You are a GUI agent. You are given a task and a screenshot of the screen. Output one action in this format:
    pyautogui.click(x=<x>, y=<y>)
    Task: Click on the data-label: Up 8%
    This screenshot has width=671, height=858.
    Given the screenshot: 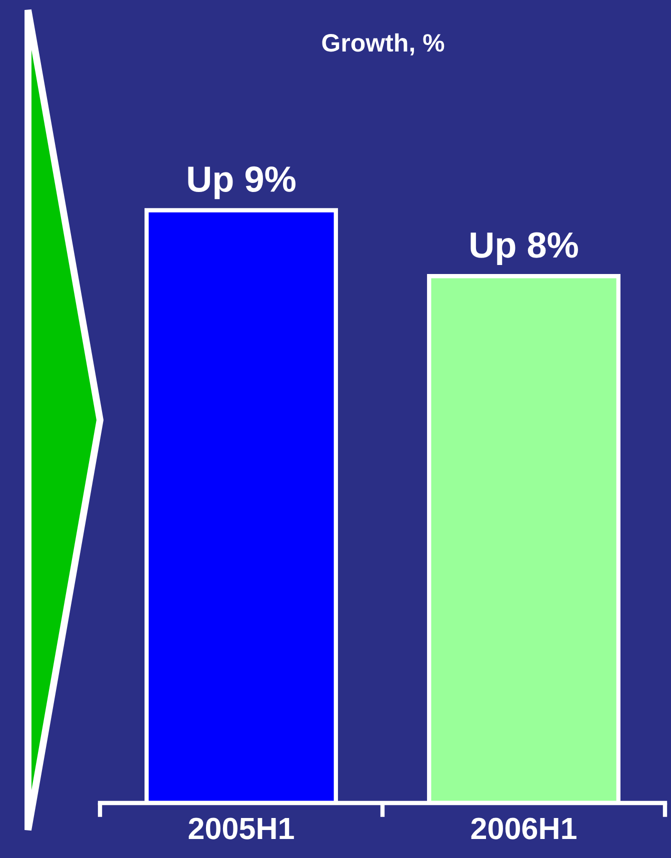 What is the action you would take?
    pyautogui.click(x=524, y=248)
    